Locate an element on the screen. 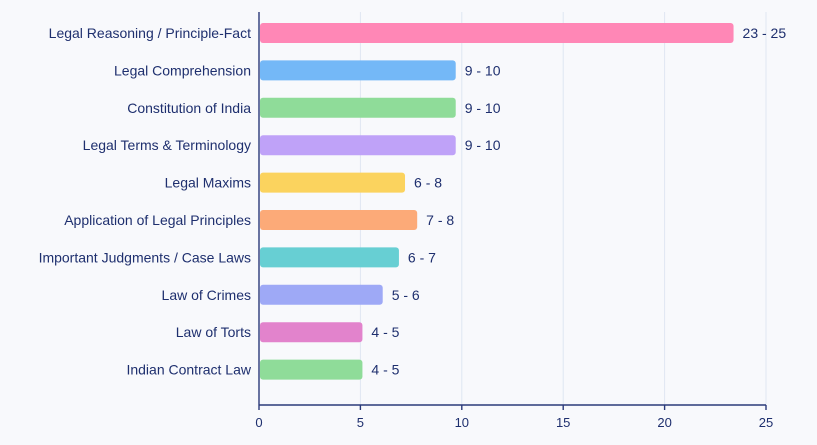 This screenshot has width=817, height=445. x-tick-label: 15 is located at coordinates (563, 422).